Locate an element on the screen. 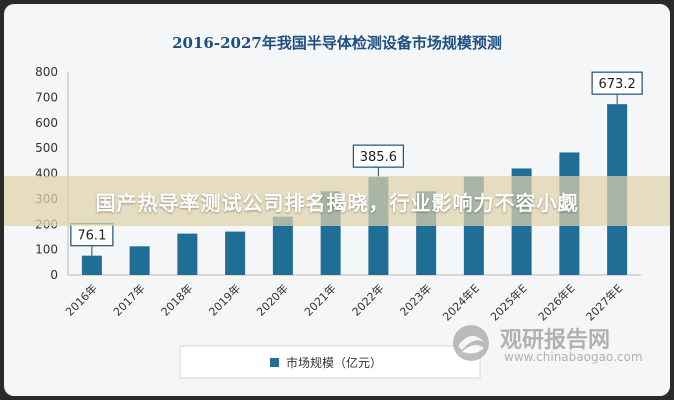  legend-label: 市场规模（亿元） is located at coordinates (334, 362).